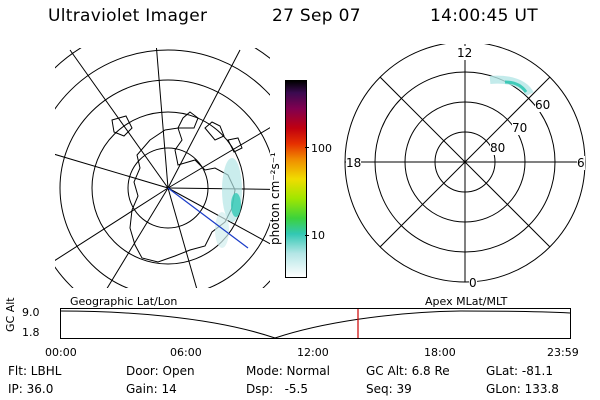 The width and height of the screenshot is (600, 400). What do you see at coordinates (440, 352) in the screenshot?
I see `x-tick-1800: 18:00` at bounding box center [440, 352].